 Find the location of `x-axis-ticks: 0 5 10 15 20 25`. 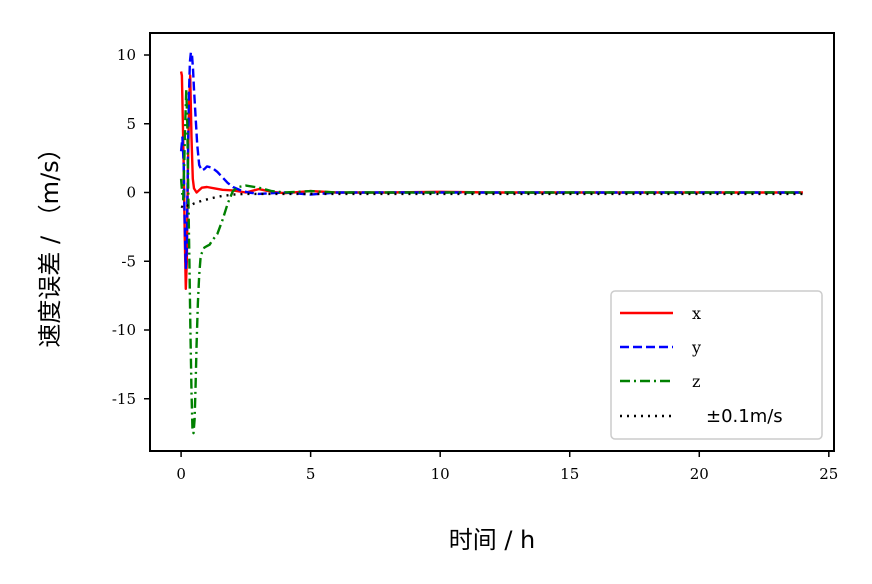

x-axis-ticks: 0 5 10 15 20 25 is located at coordinates (507, 467).